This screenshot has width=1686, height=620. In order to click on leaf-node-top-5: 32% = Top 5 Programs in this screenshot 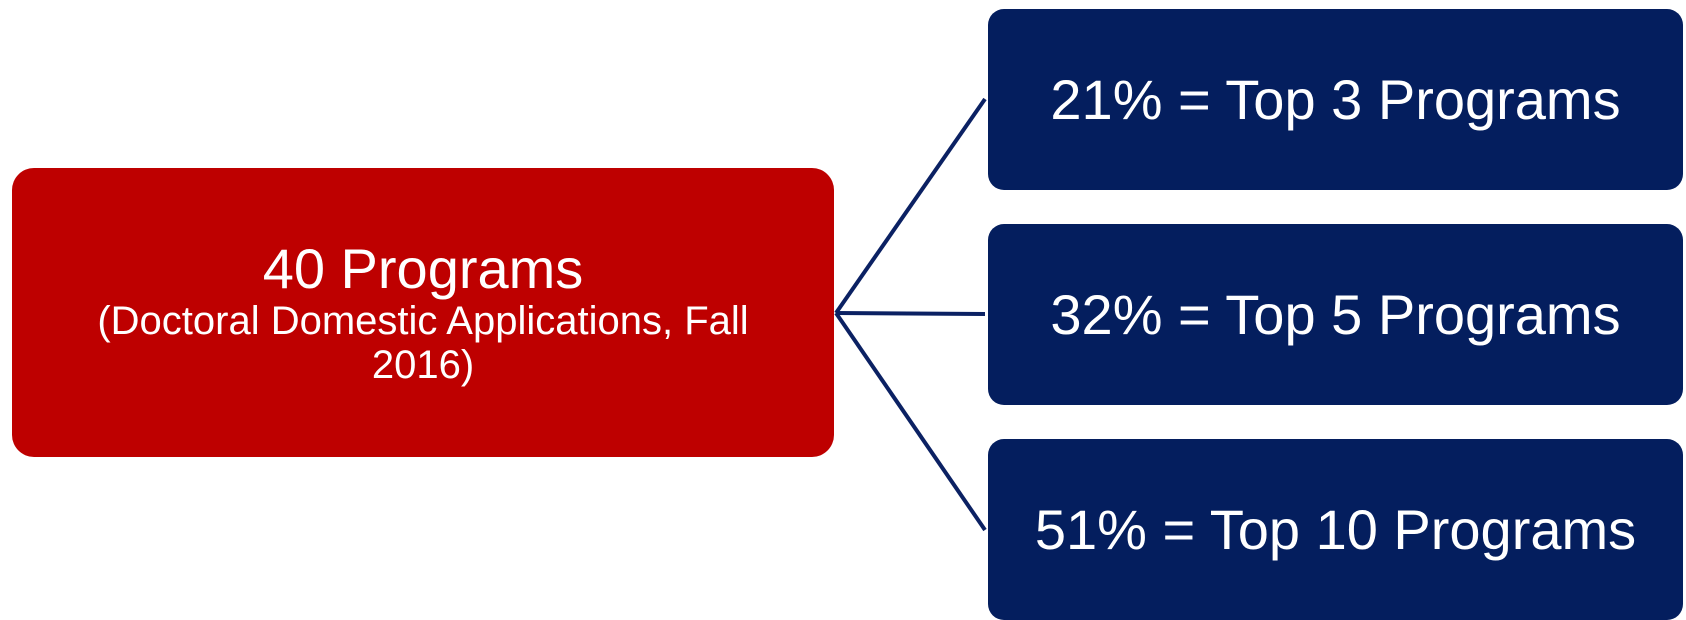, I will do `click(1335, 314)`.